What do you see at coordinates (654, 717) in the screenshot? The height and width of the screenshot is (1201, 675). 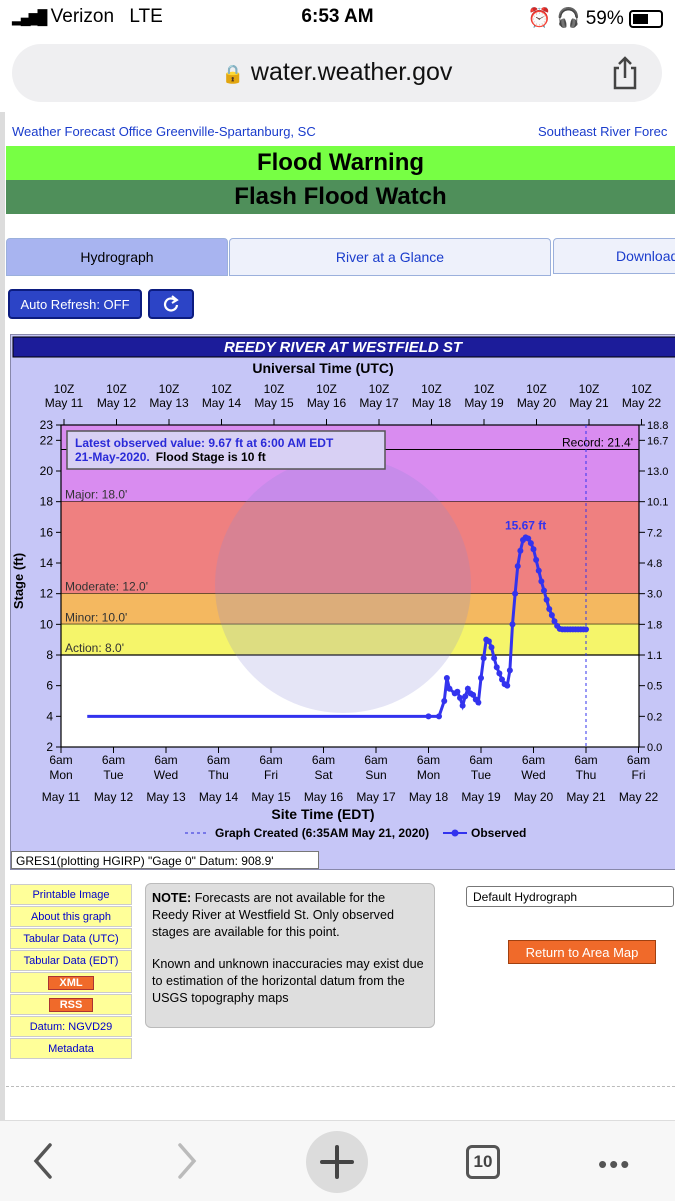 I see `rtick-label-10: 0.2` at bounding box center [654, 717].